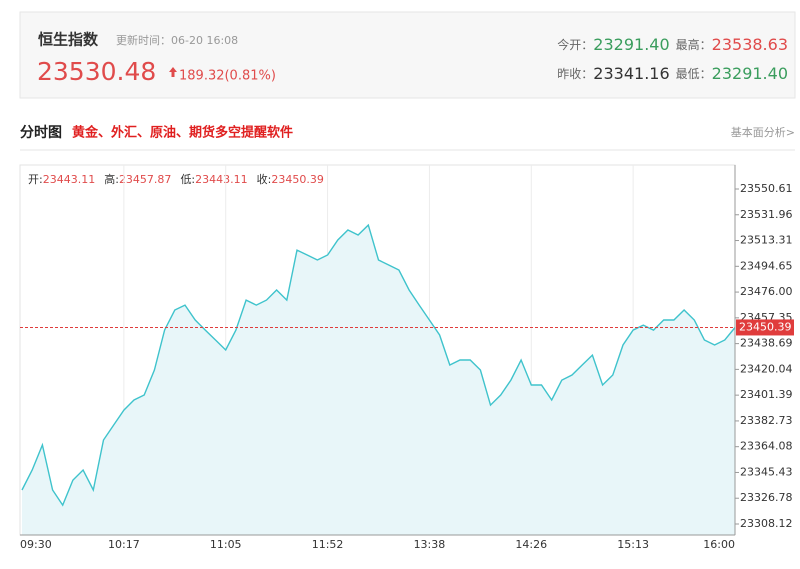 This screenshot has height=569, width=800. What do you see at coordinates (68, 40) in the screenshot?
I see `index-title: 恒生指数` at bounding box center [68, 40].